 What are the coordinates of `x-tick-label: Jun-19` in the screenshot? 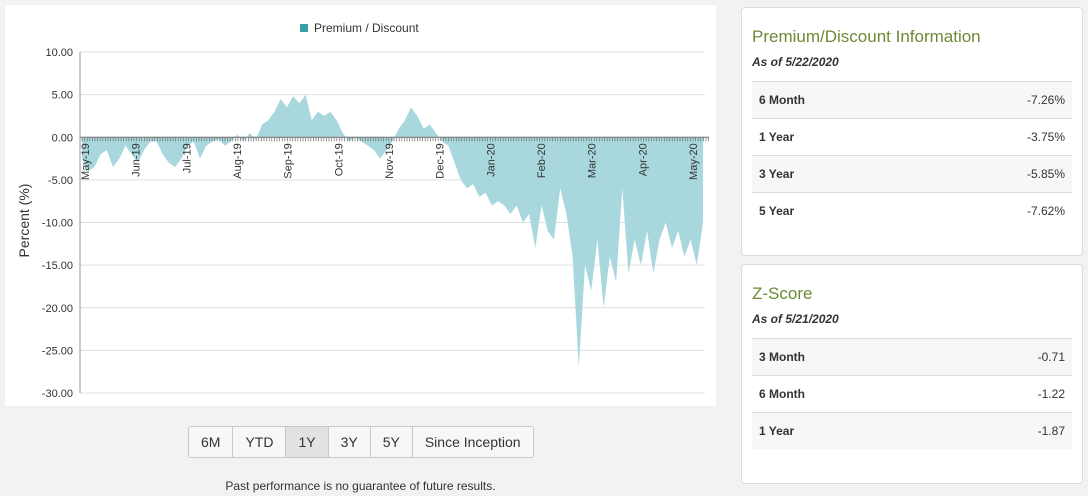 It's located at (137, 160).